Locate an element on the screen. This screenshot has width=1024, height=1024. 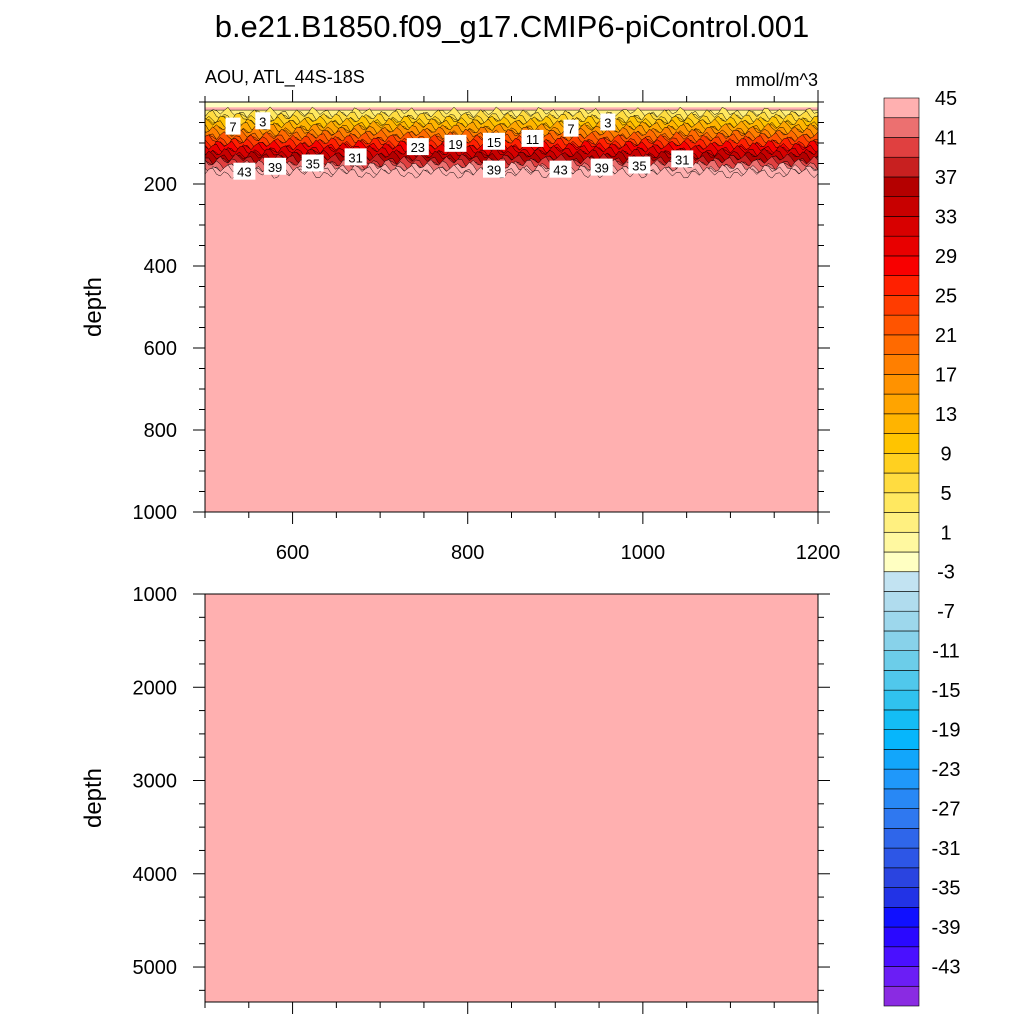
x-tick-label: 1000 is located at coordinates (643, 553).